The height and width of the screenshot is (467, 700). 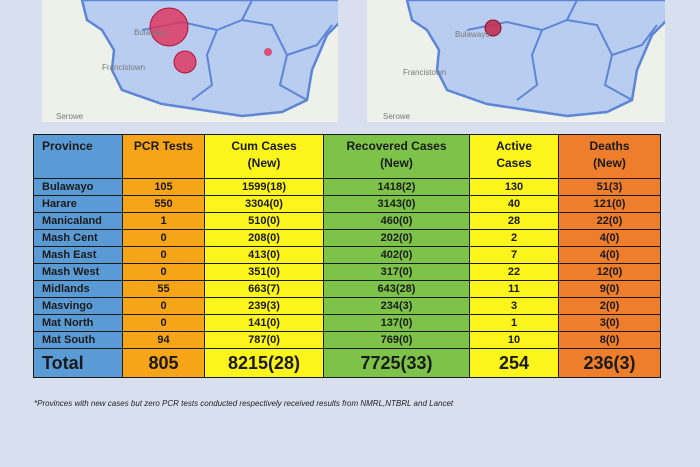 I want to click on case-map-left: Francistown Serowe Bulawayo, so click(x=190, y=61).